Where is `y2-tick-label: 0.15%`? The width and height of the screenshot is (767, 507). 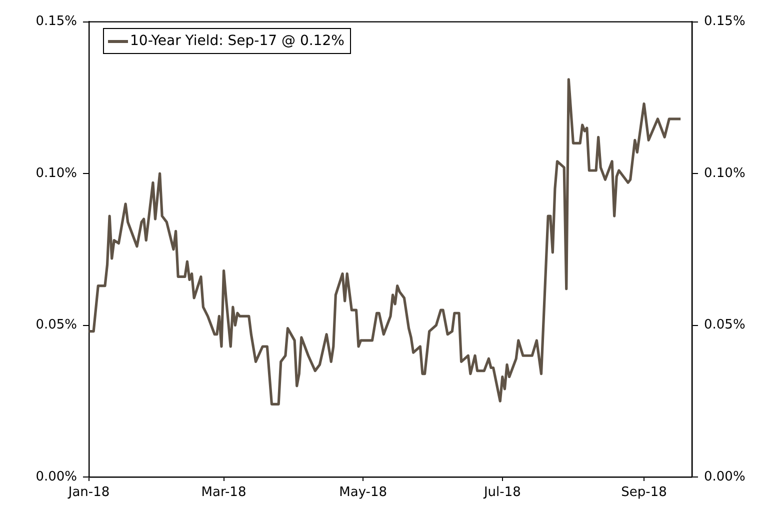
y2-tick-label: 0.15% is located at coordinates (725, 22).